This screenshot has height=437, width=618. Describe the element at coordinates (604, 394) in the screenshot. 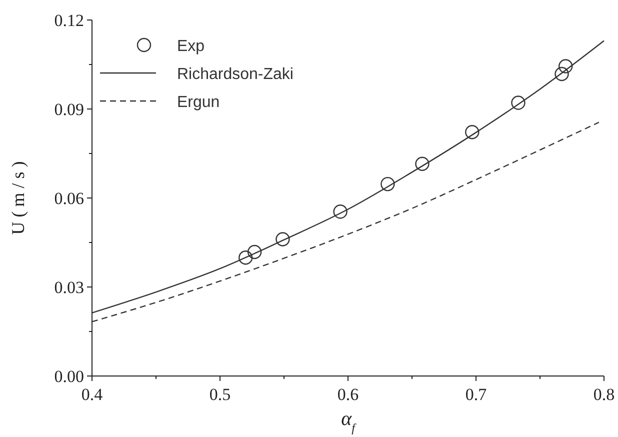

I see `x-tick-label: 0.8` at that location.